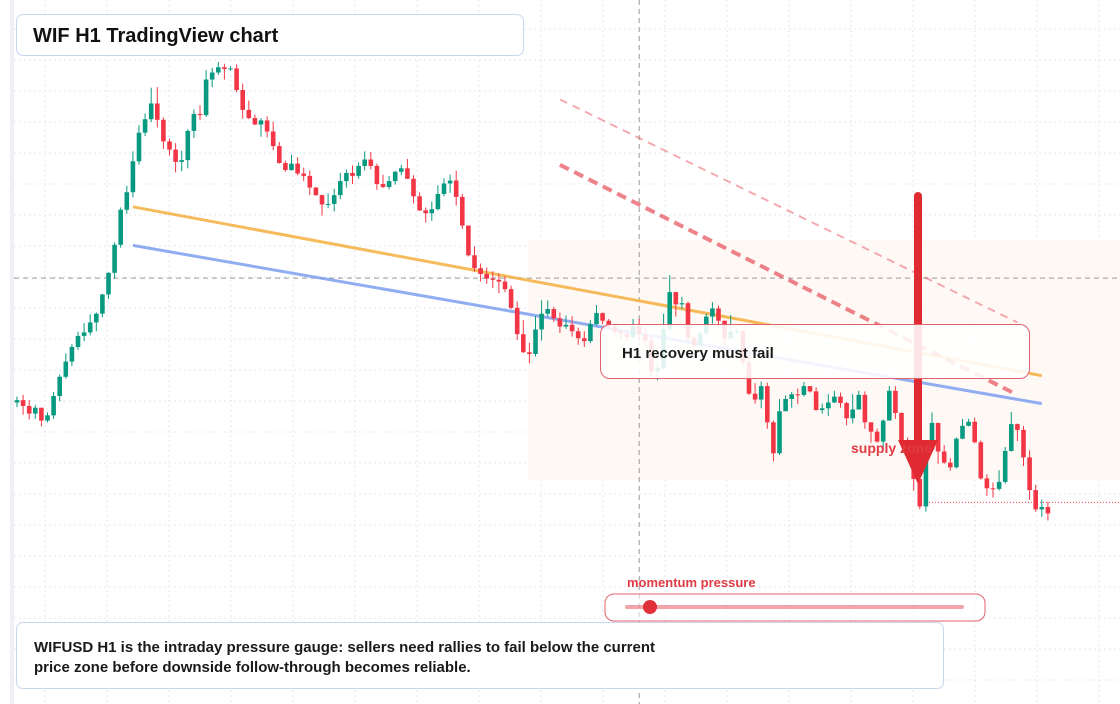 This screenshot has height=704, width=1120. I want to click on chart-title: WIF H1 TradingView chart, so click(156, 36).